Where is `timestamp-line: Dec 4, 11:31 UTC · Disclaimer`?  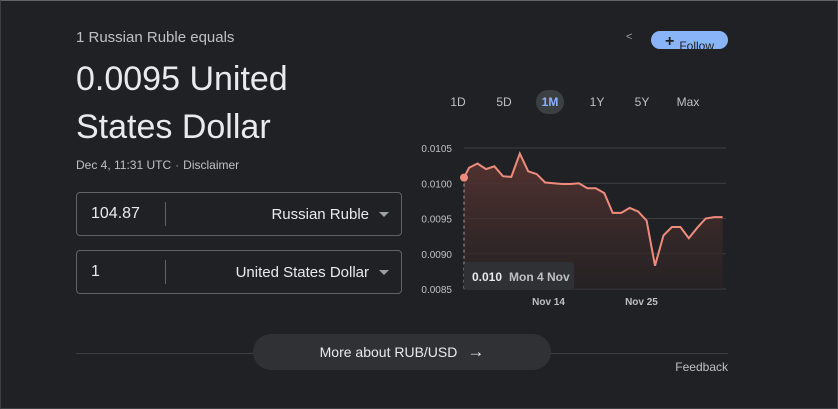
timestamp-line: Dec 4, 11:31 UTC · Disclaimer is located at coordinates (157, 165).